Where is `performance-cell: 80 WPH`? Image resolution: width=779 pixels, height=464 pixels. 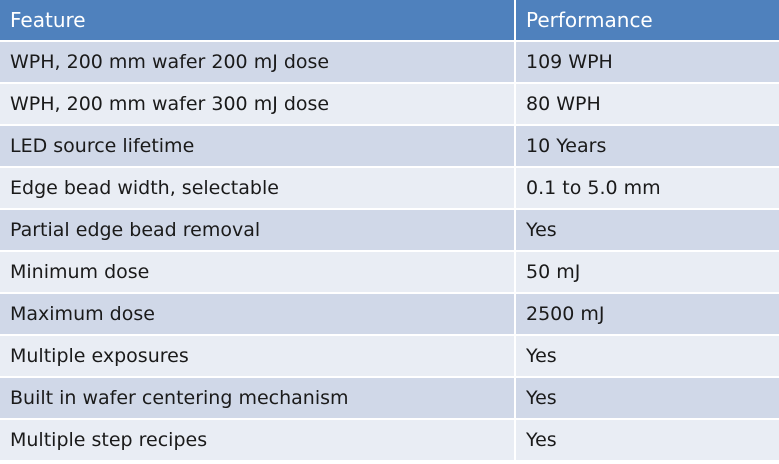
performance-cell: 80 WPH is located at coordinates (646, 104).